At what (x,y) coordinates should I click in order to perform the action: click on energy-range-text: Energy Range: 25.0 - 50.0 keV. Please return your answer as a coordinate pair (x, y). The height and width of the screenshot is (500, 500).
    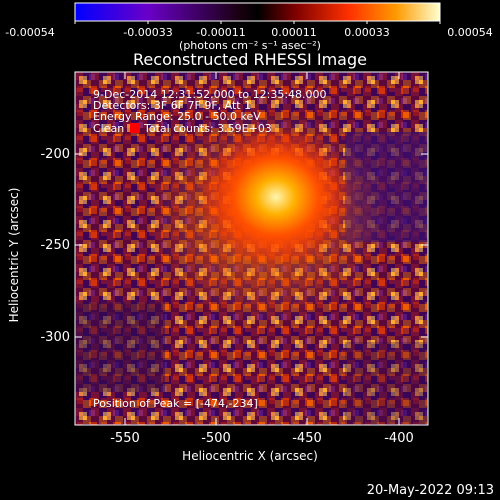
    Looking at the image, I should click on (177, 116).